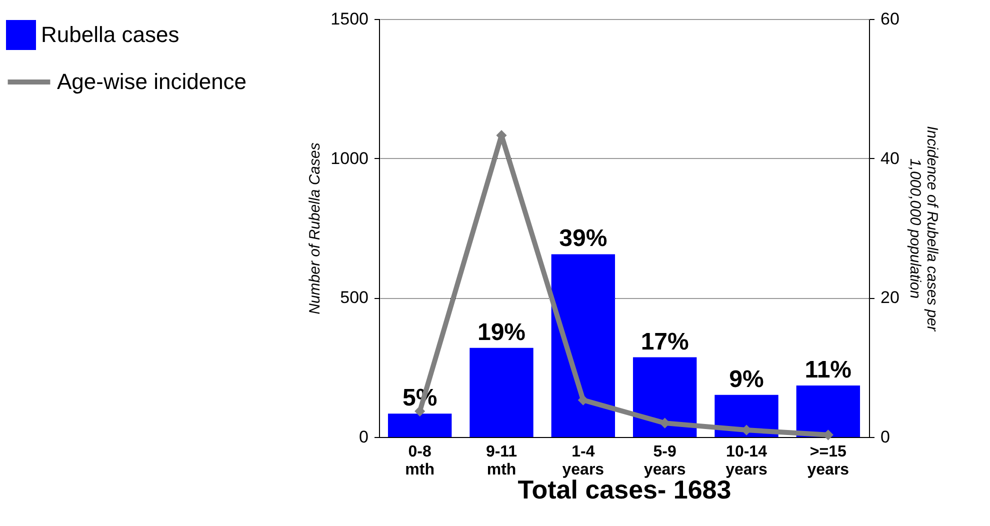 This screenshot has width=990, height=526. What do you see at coordinates (890, 19) in the screenshot?
I see `y2-tick-label: 60` at bounding box center [890, 19].